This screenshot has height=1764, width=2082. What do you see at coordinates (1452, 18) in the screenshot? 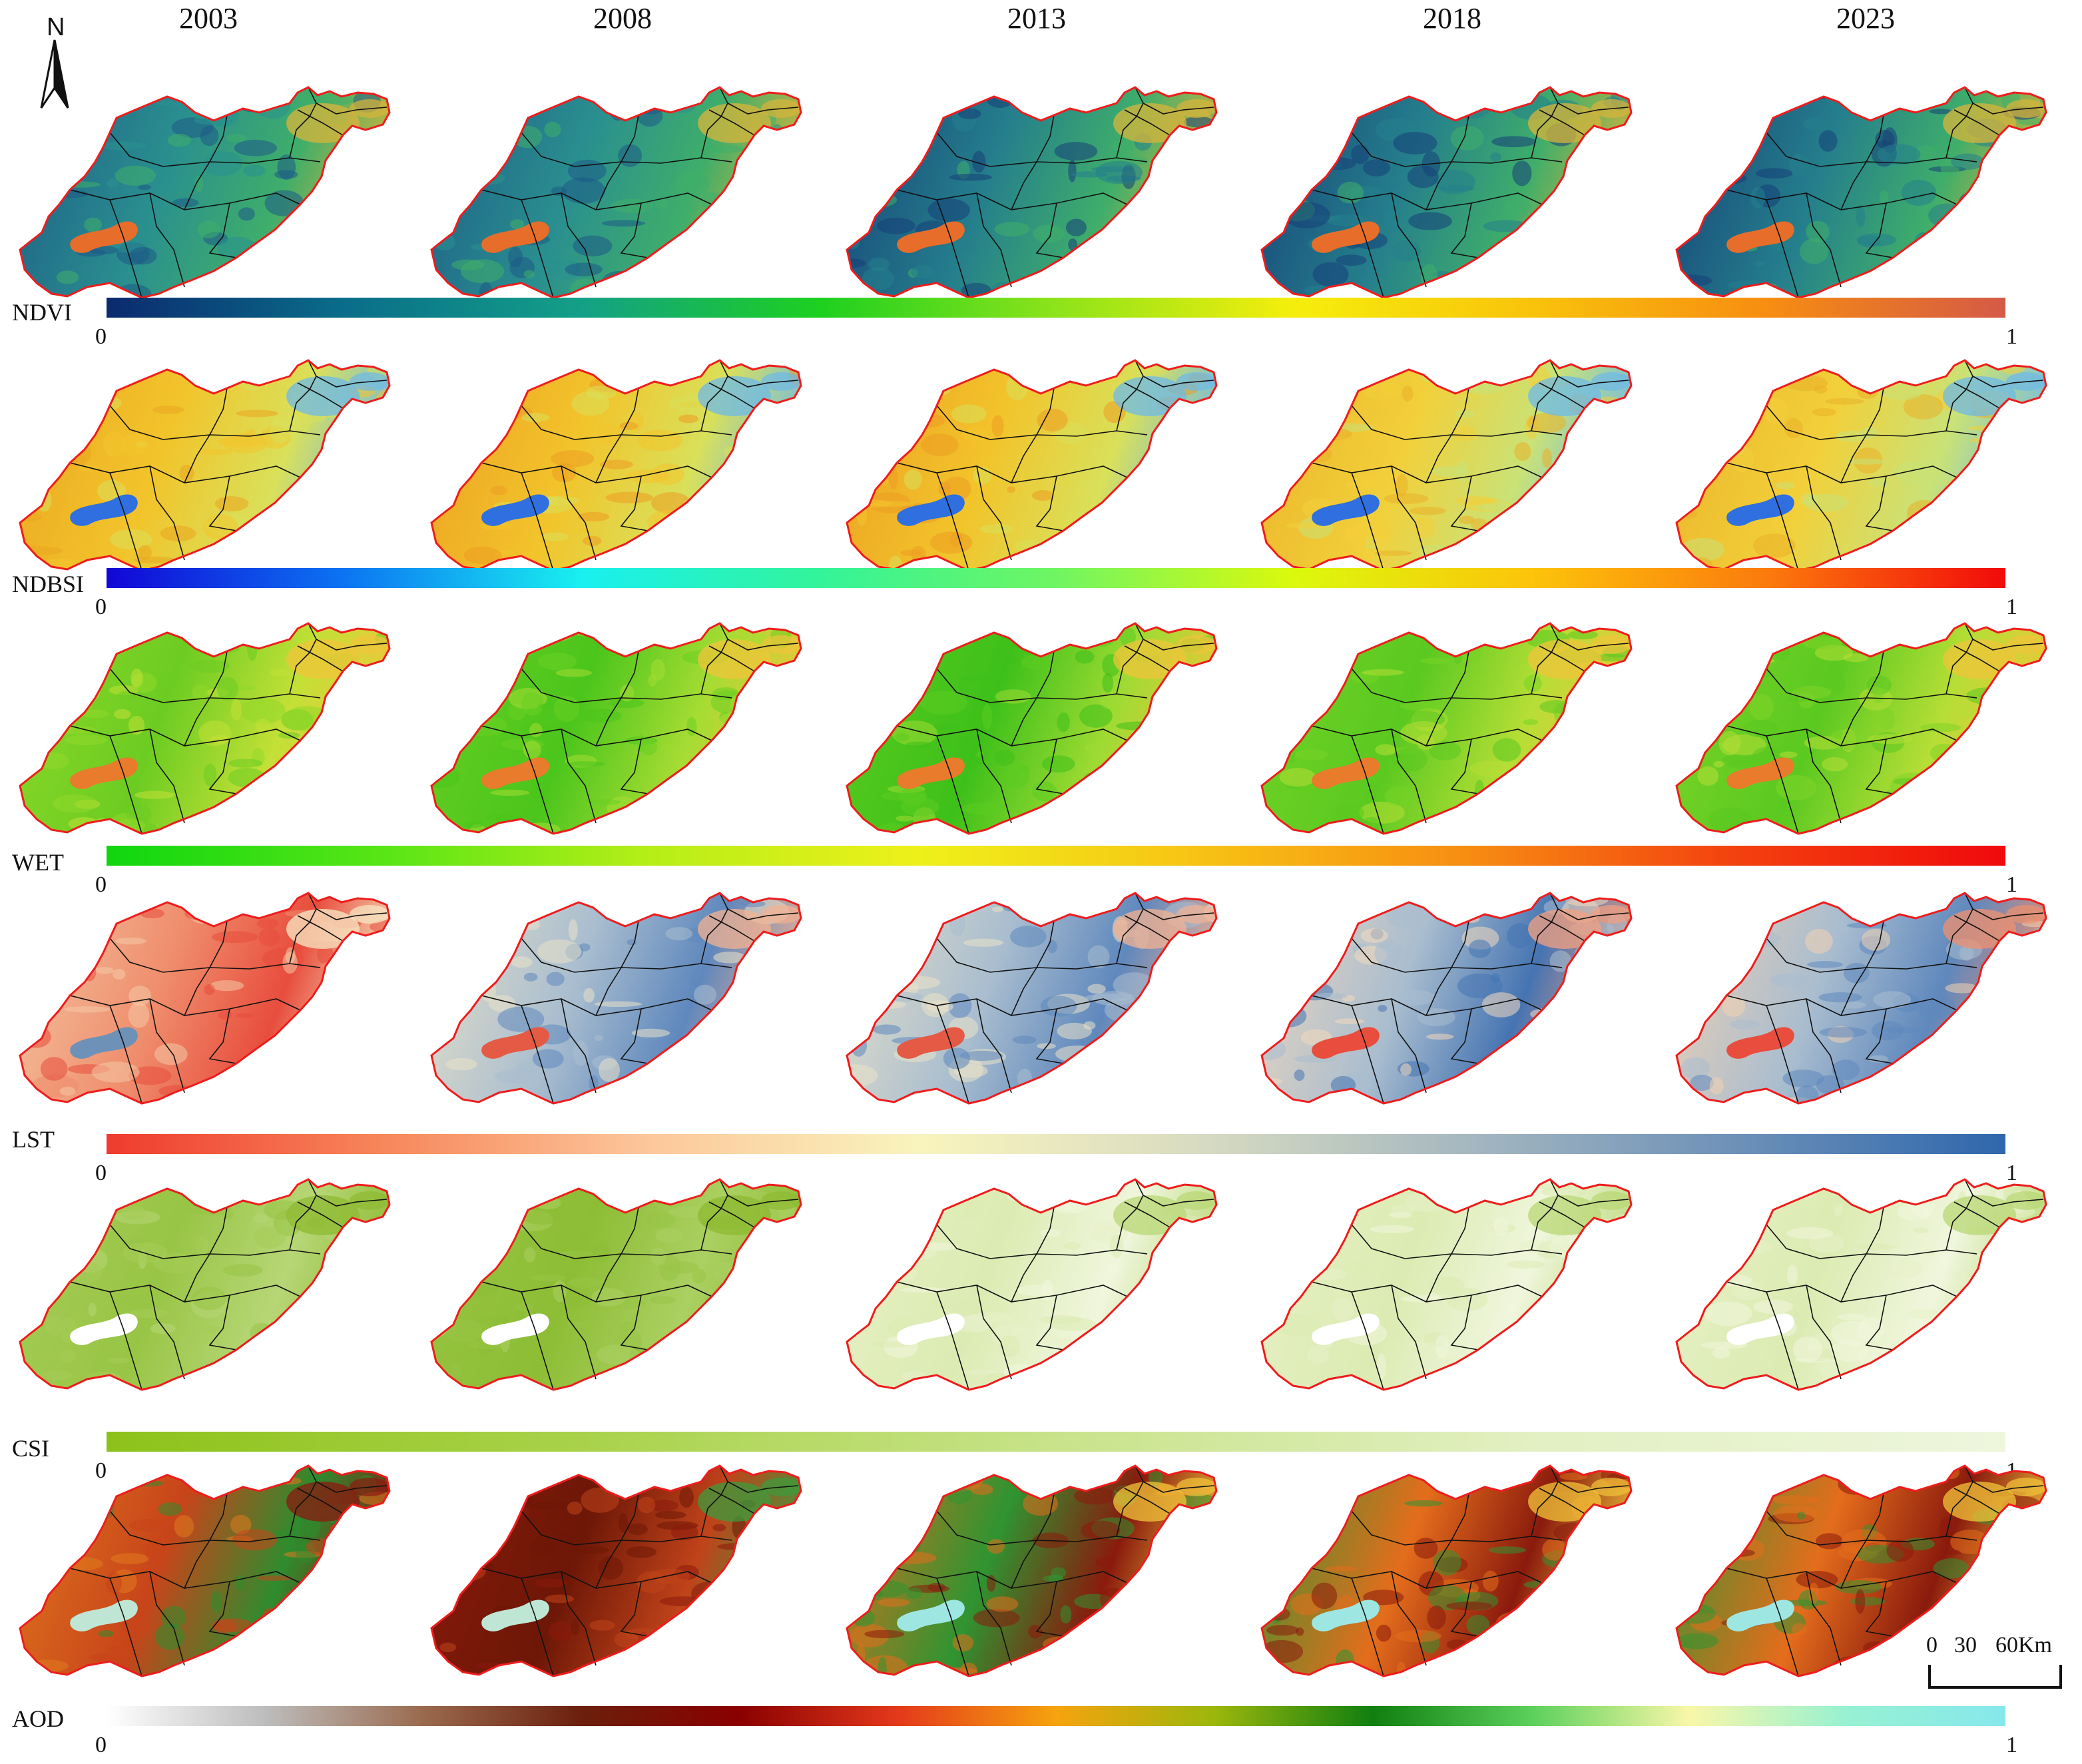
I see `year-label-2018: 2018` at bounding box center [1452, 18].